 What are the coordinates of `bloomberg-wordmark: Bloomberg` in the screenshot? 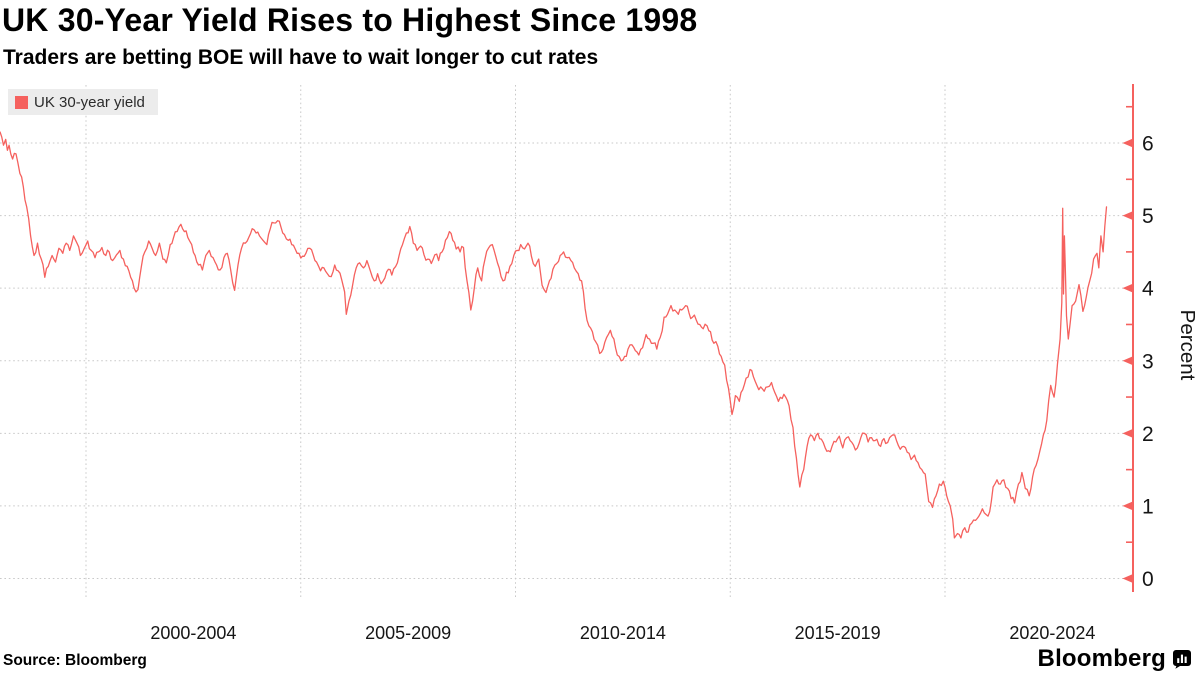 It's located at (1101, 658).